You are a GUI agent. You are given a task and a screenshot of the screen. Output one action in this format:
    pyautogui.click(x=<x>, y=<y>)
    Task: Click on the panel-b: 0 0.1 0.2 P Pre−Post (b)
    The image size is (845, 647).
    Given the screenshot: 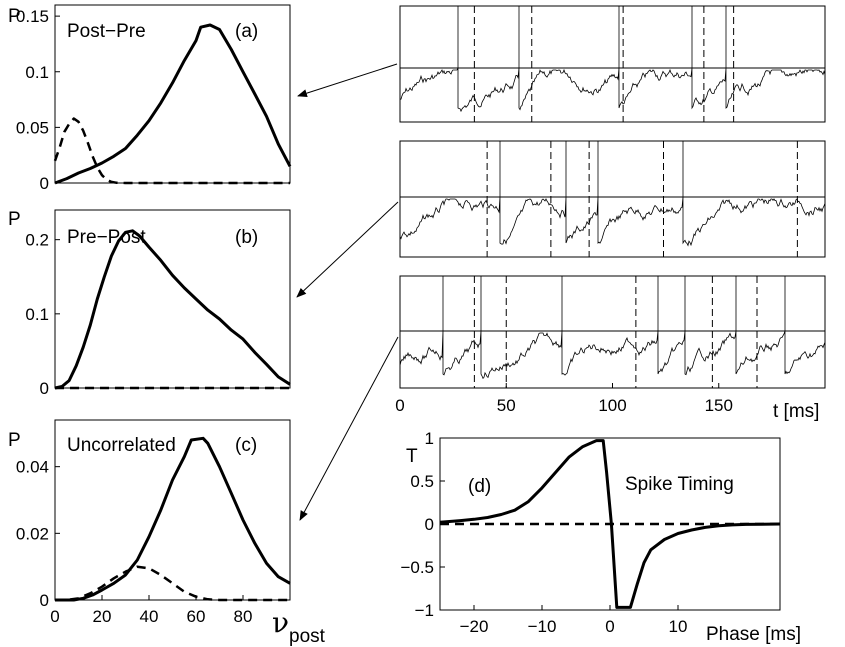 What is the action you would take?
    pyautogui.click(x=149, y=303)
    